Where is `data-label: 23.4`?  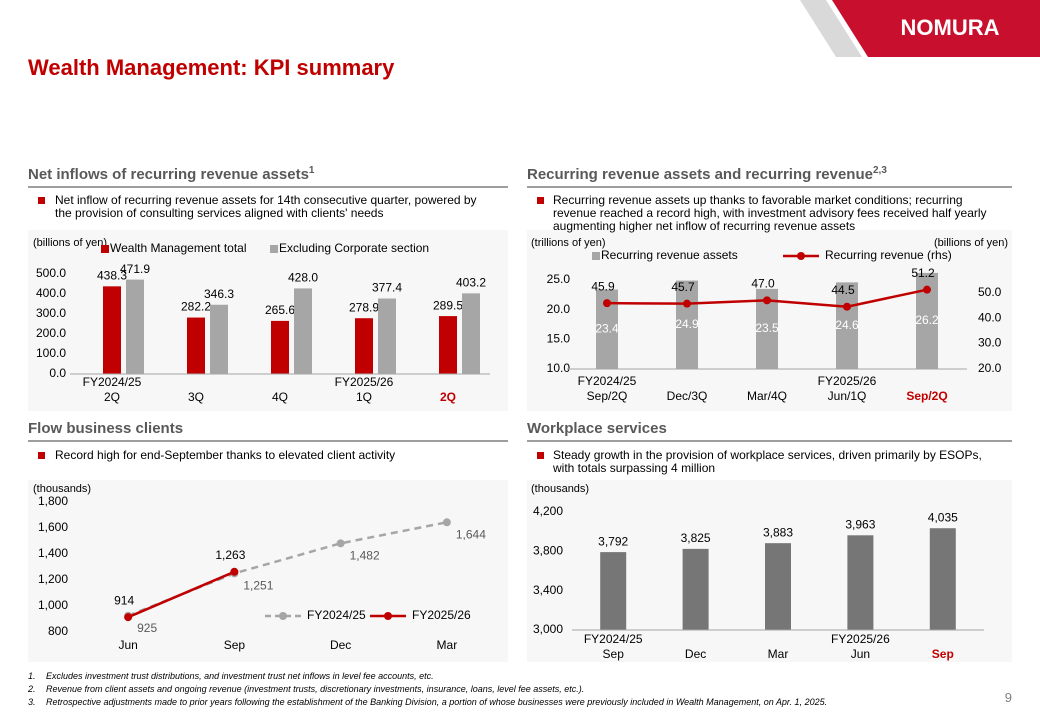
data-label: 23.4 is located at coordinates (607, 328).